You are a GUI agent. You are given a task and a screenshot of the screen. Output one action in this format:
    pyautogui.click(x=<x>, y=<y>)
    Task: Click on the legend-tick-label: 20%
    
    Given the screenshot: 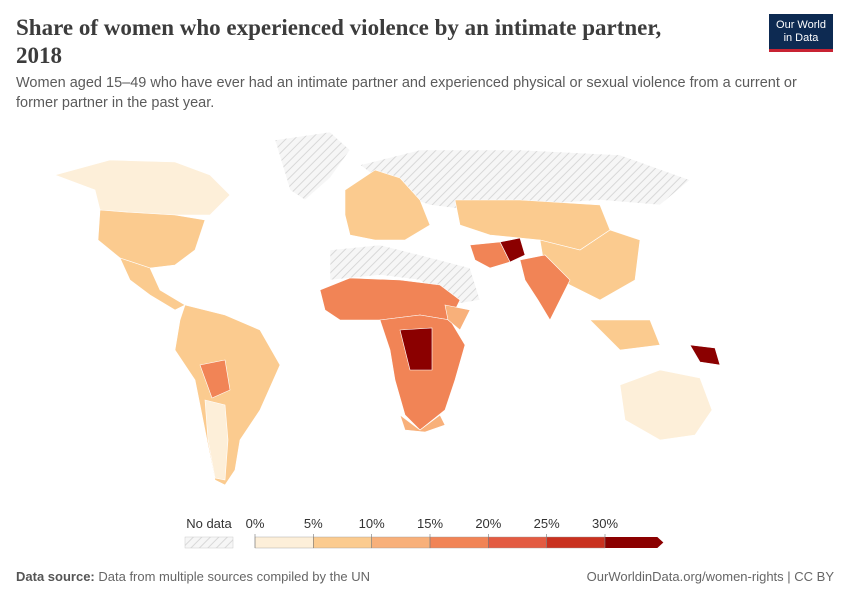 What is the action you would take?
    pyautogui.click(x=488, y=523)
    